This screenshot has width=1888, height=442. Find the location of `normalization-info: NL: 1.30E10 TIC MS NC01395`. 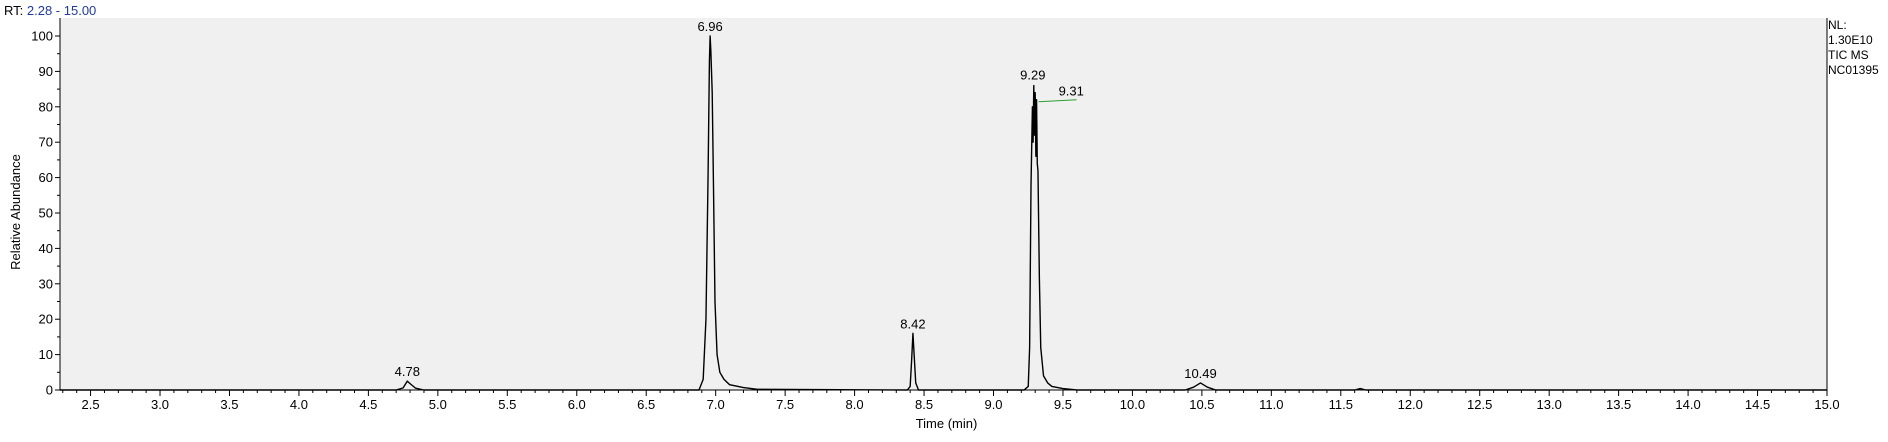

normalization-info: NL: 1.30E10 TIC MS NC01395 is located at coordinates (1853, 48).